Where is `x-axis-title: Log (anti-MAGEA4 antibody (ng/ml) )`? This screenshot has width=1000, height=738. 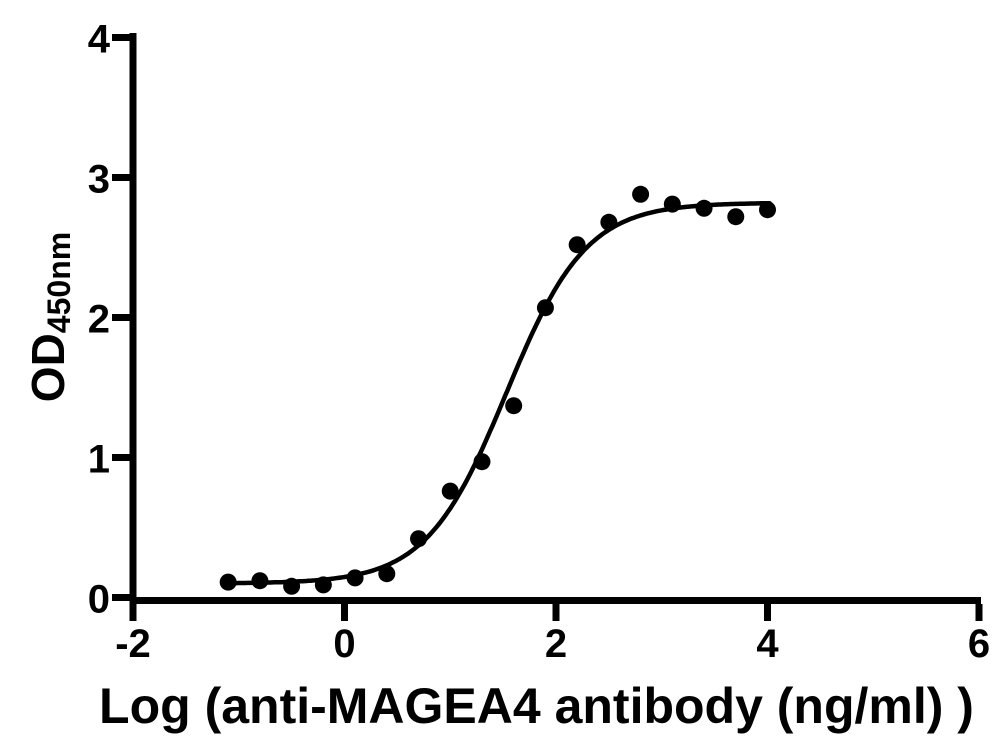 x-axis-title: Log (anti-MAGEA4 antibody (ng/ml) ) is located at coordinates (536, 706).